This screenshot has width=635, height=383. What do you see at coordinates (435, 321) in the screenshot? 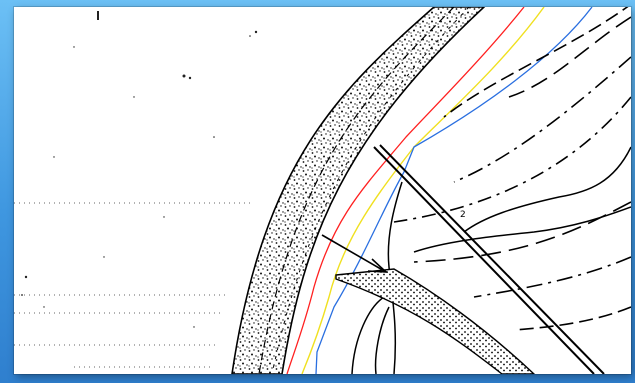
I see `stippled-wedge` at bounding box center [435, 321].